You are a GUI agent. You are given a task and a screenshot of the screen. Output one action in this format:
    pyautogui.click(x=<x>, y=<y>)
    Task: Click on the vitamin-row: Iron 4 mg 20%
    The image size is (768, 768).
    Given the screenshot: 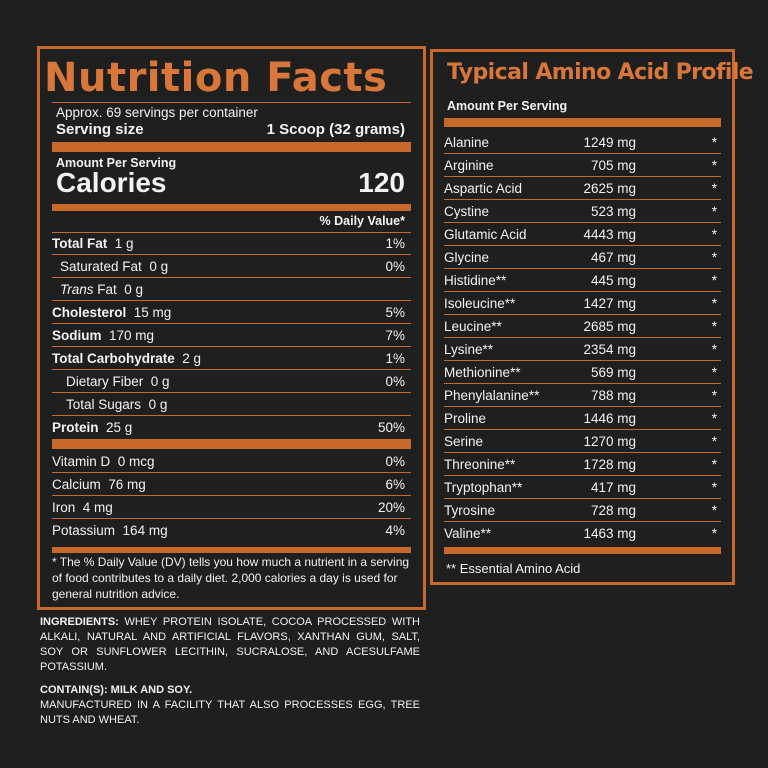 What is the action you would take?
    pyautogui.click(x=231, y=507)
    